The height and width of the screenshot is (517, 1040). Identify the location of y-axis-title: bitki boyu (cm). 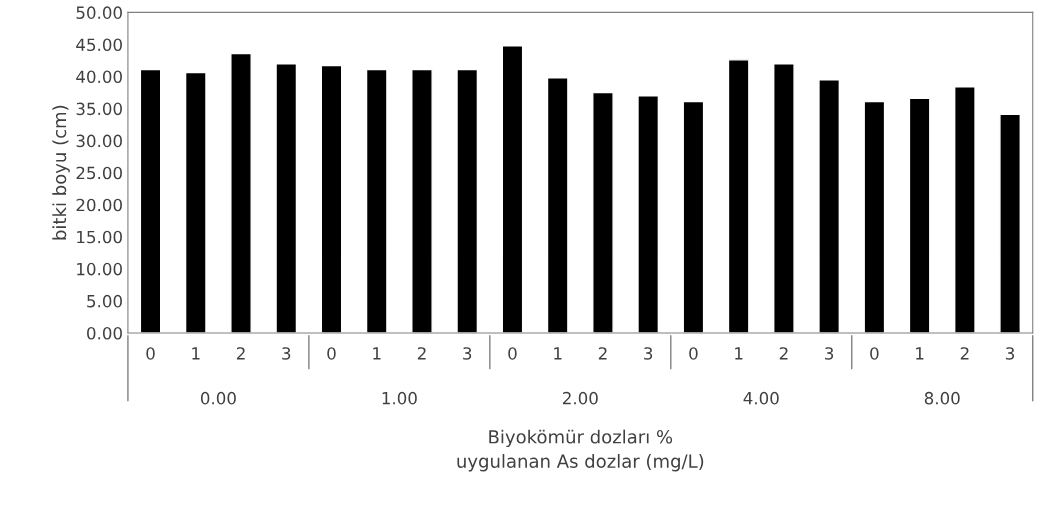
(61, 172).